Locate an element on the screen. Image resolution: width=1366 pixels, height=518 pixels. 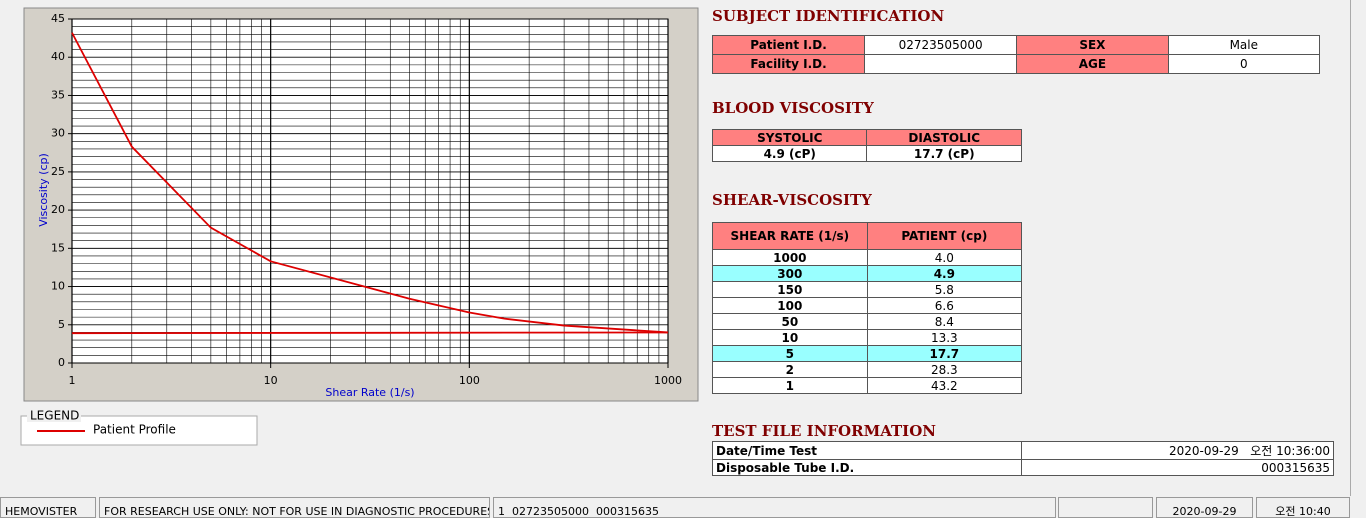
table-cell: 4.0 is located at coordinates (944, 257).